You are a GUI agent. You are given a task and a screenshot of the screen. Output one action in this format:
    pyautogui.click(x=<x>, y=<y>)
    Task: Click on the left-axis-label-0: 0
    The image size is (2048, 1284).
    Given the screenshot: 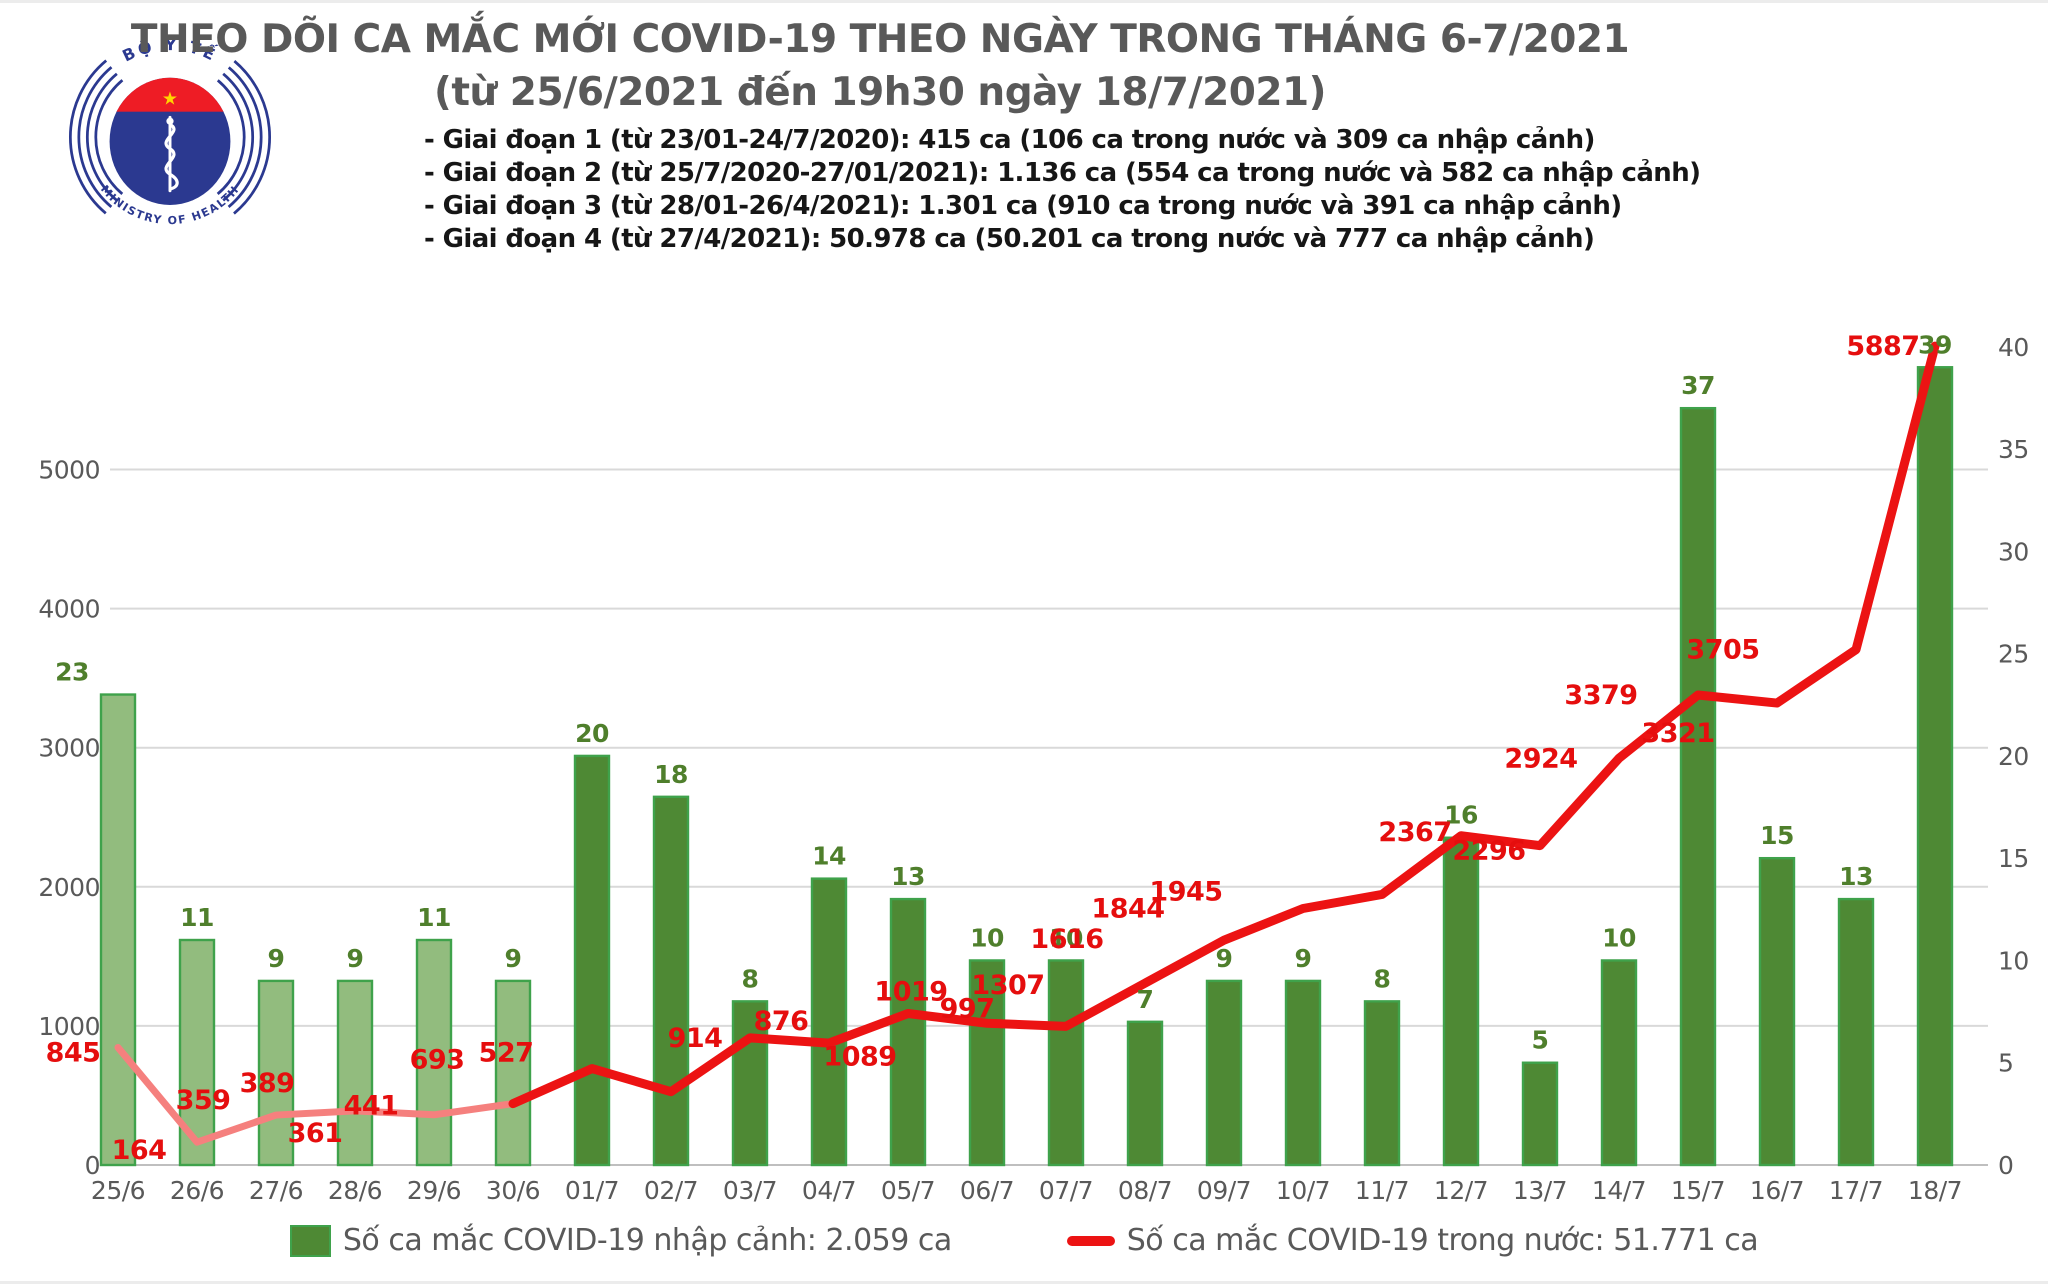 What is the action you would take?
    pyautogui.click(x=92, y=1165)
    